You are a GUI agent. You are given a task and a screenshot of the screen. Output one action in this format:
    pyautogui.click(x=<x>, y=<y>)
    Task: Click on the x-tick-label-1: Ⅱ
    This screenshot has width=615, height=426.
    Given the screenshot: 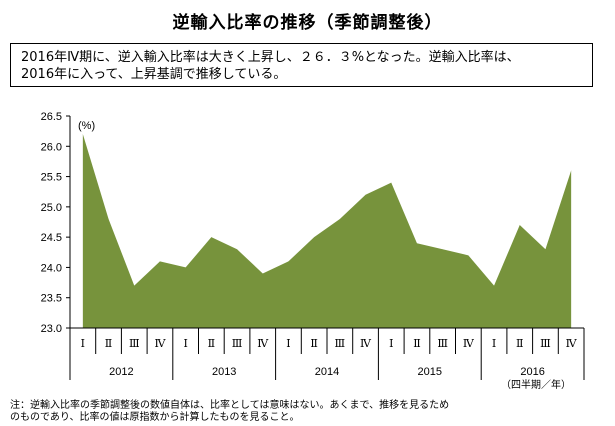 What is the action you would take?
    pyautogui.click(x=108, y=343)
    